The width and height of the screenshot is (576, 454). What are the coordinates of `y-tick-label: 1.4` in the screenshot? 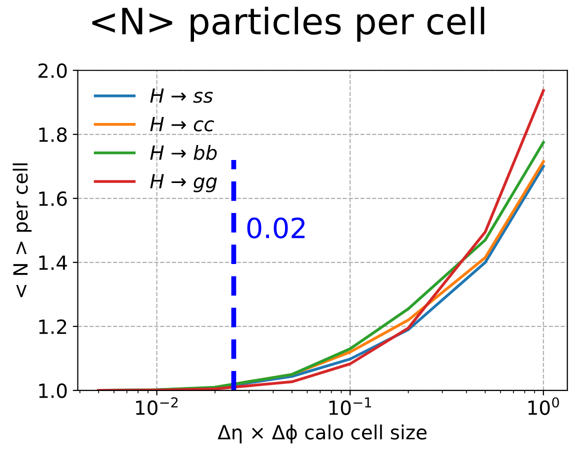 It's located at (53, 263).